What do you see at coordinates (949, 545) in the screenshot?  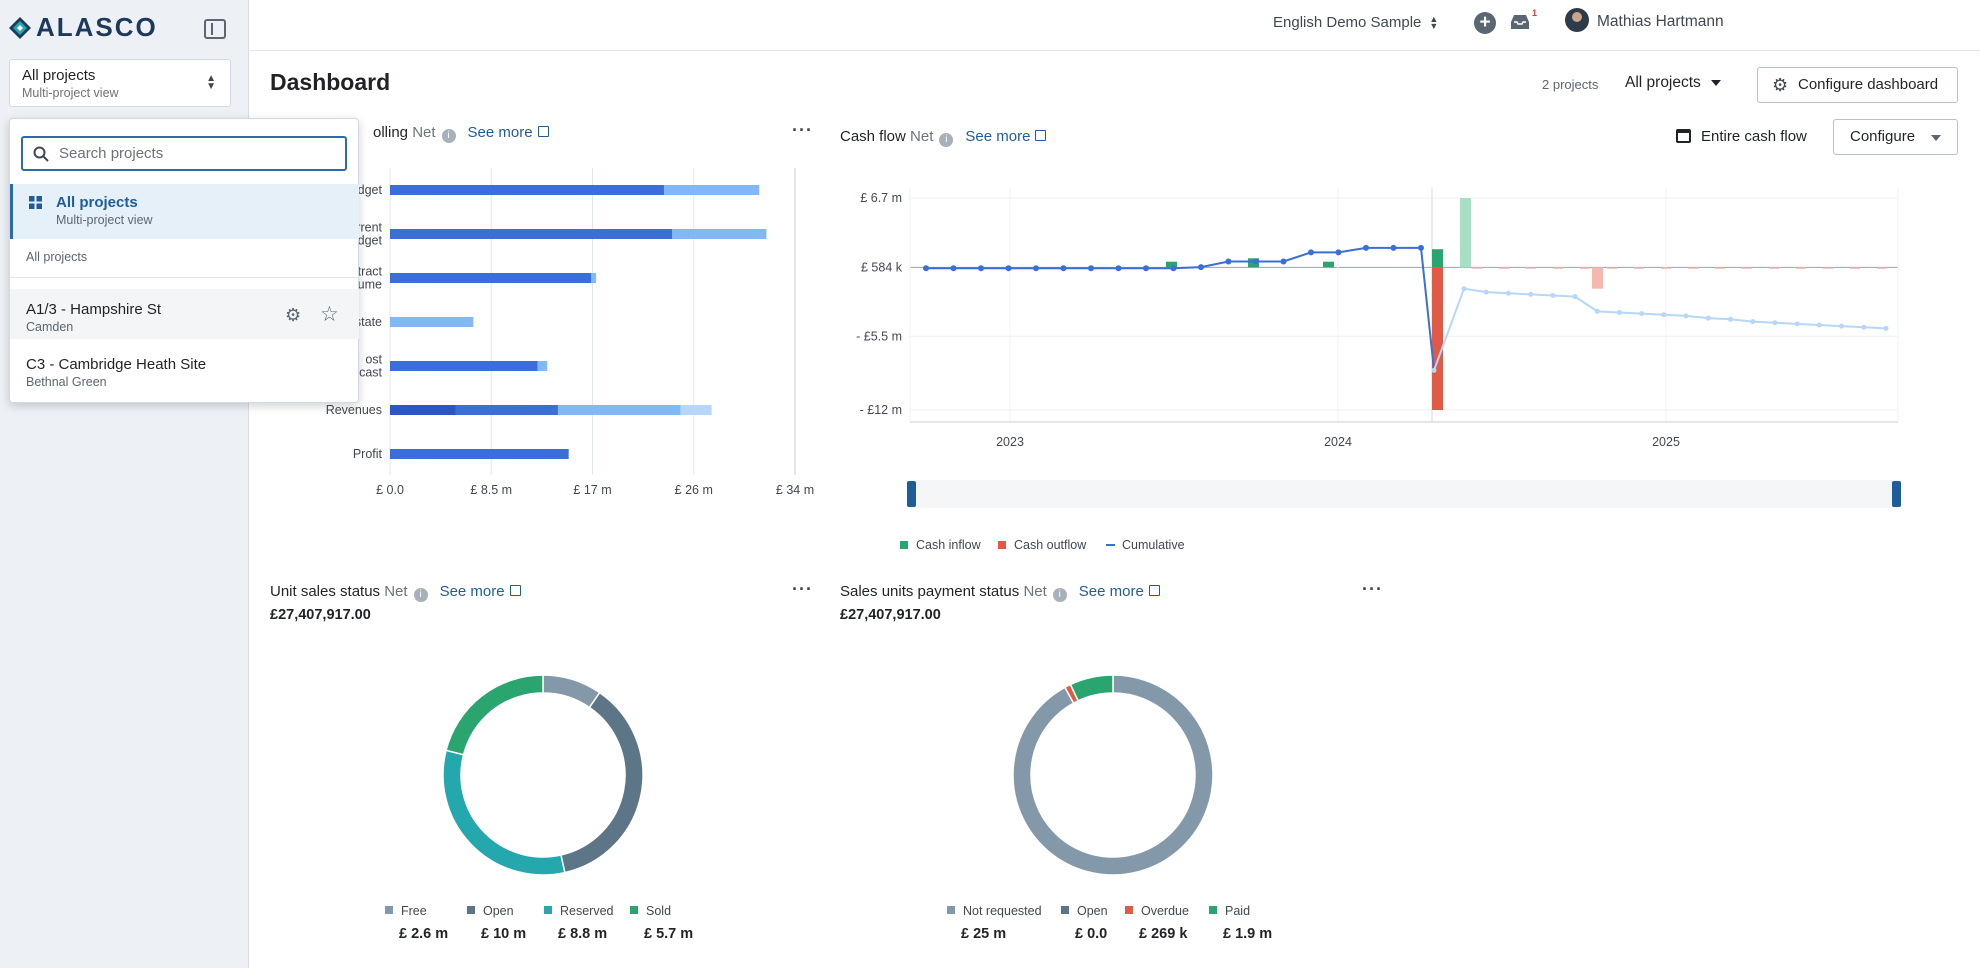 I see `legend-label: Cash inflow` at bounding box center [949, 545].